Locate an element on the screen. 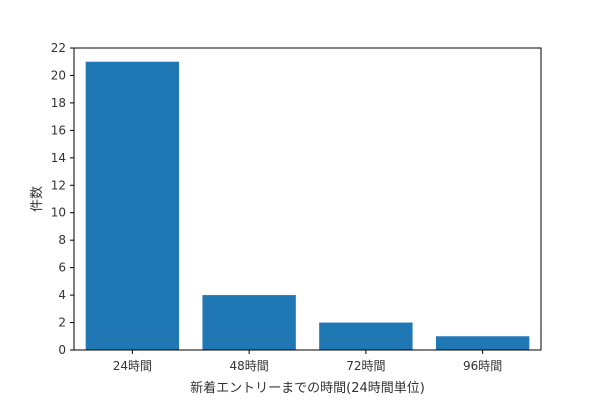 Image resolution: width=600 pixels, height=404 pixels. y-tick-label: 12 is located at coordinates (58, 185).